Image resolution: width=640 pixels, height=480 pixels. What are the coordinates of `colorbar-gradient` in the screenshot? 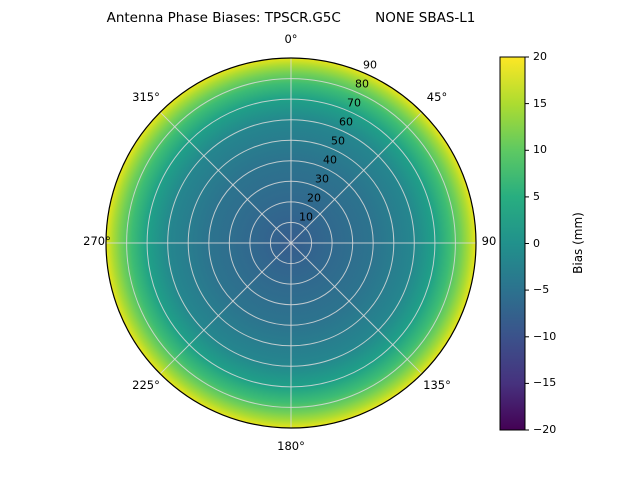 It's located at (512, 243).